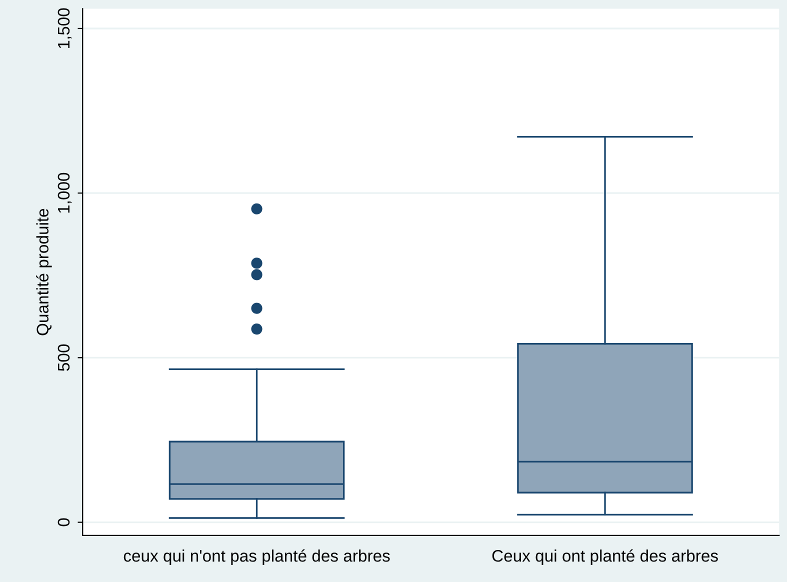  What do you see at coordinates (65, 28) in the screenshot?
I see `y-tick-label: 1,500` at bounding box center [65, 28].